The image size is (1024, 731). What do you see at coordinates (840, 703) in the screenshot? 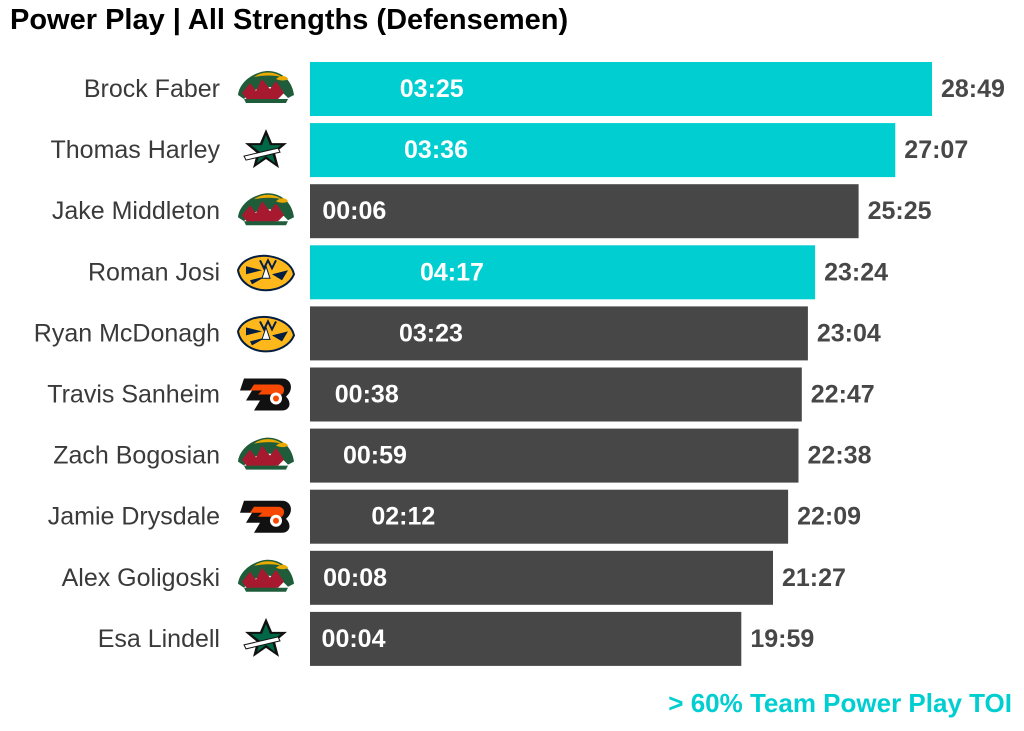
I see `legend-note: > 60% Team Power Play TOI` at bounding box center [840, 703].